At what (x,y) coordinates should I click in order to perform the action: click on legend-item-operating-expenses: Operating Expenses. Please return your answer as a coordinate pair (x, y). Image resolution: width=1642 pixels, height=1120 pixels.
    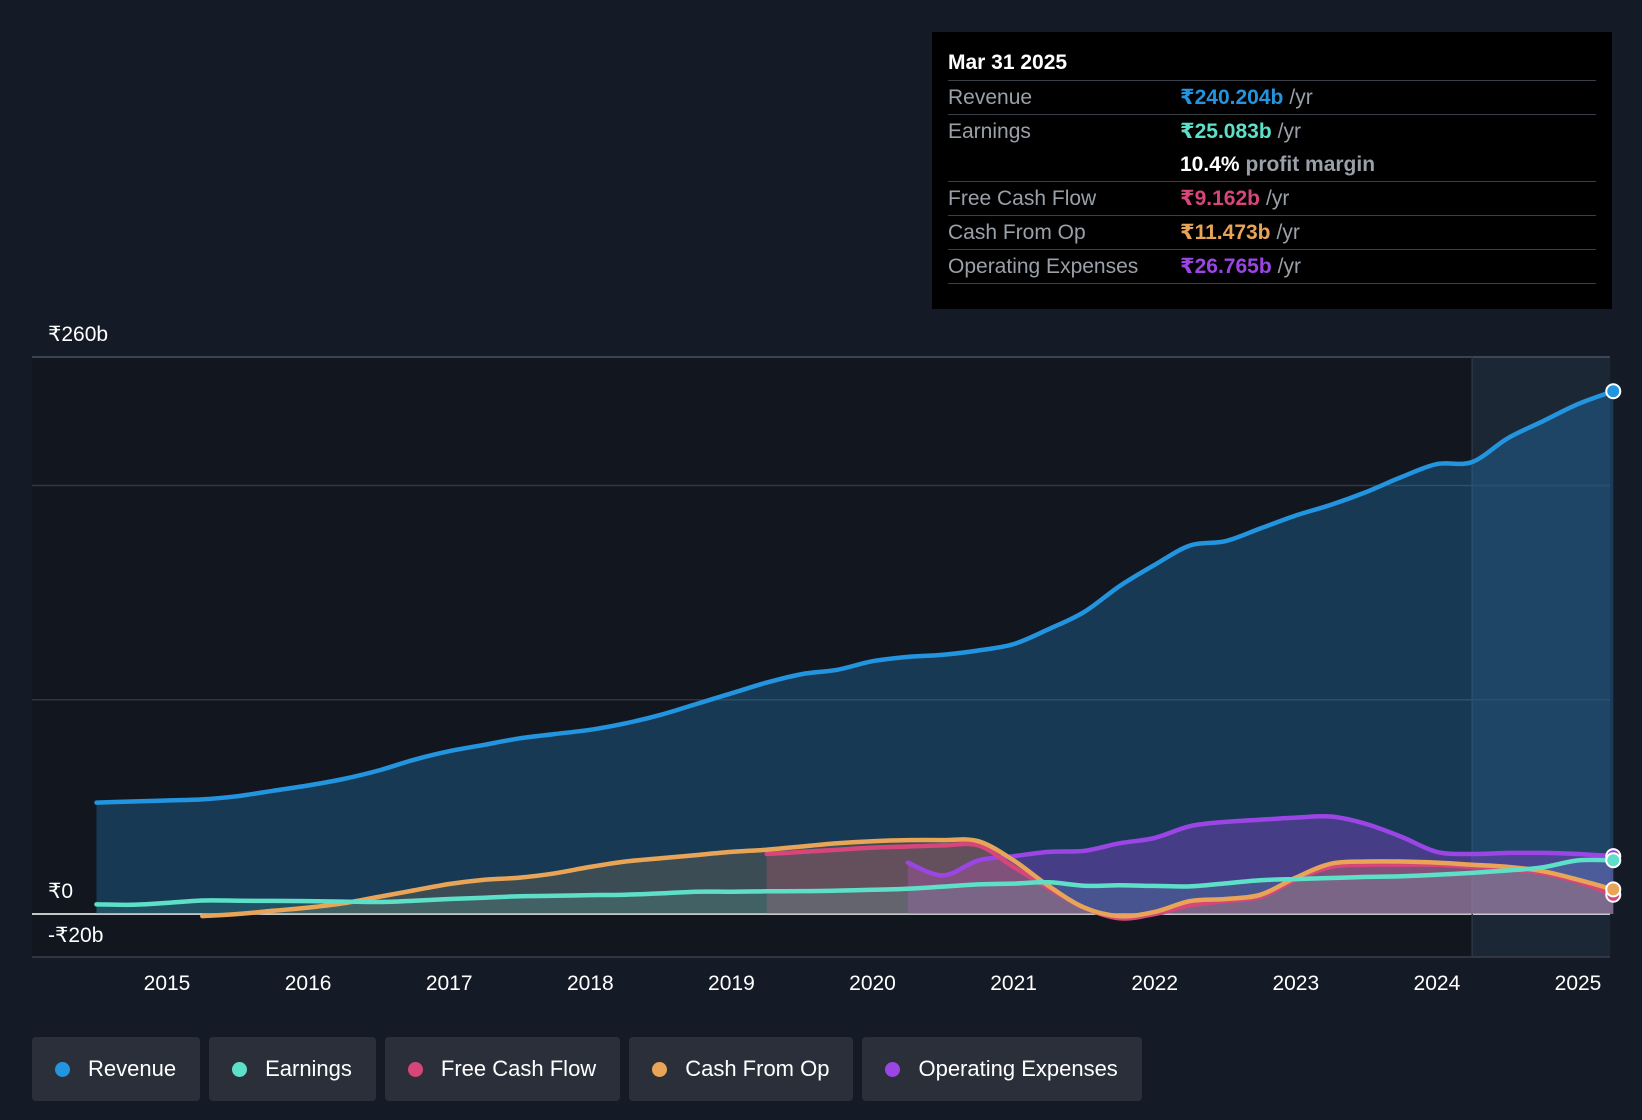
    Looking at the image, I should click on (1002, 1069).